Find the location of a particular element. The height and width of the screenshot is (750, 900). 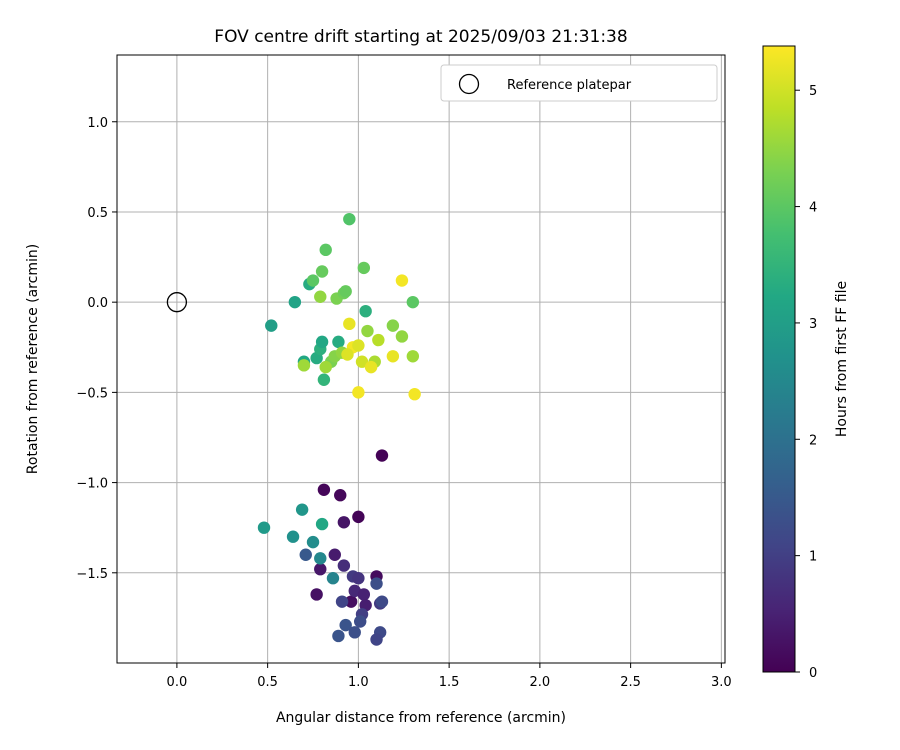

x-axis-ticks: 0.0 0.5 1.0 1.5 2.0 2.5 3.0 is located at coordinates (449, 676).